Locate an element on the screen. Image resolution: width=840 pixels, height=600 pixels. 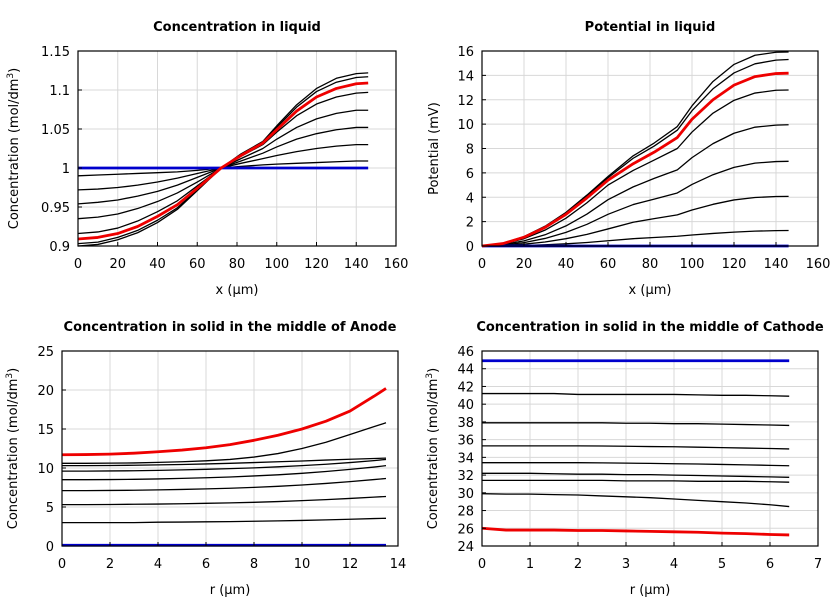
x-tick-label: 10 is located at coordinates (302, 564).